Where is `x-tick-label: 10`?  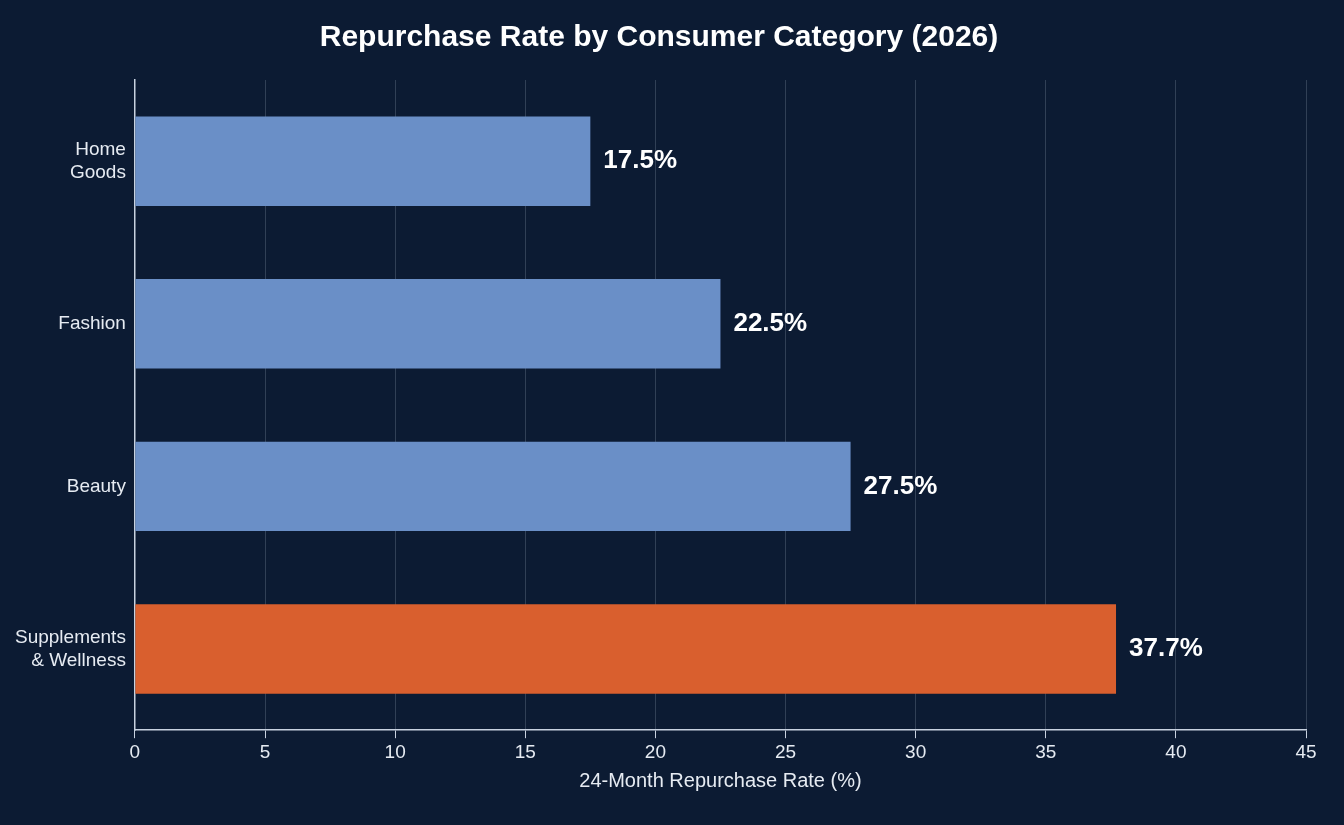 x-tick-label: 10 is located at coordinates (395, 751).